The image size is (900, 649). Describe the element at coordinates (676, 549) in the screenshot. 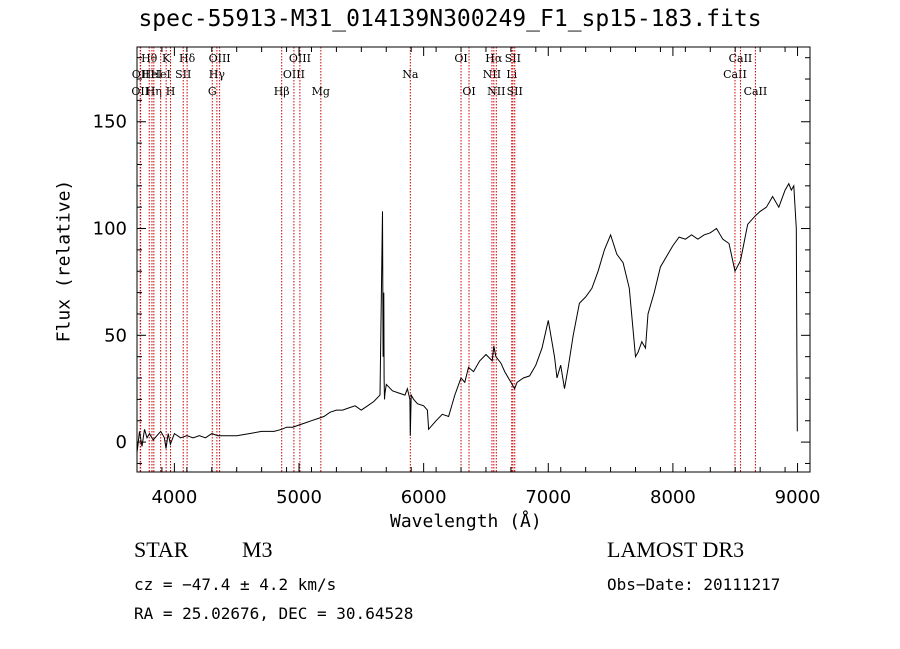

I see `survey-name: LAMOST DR3` at that location.